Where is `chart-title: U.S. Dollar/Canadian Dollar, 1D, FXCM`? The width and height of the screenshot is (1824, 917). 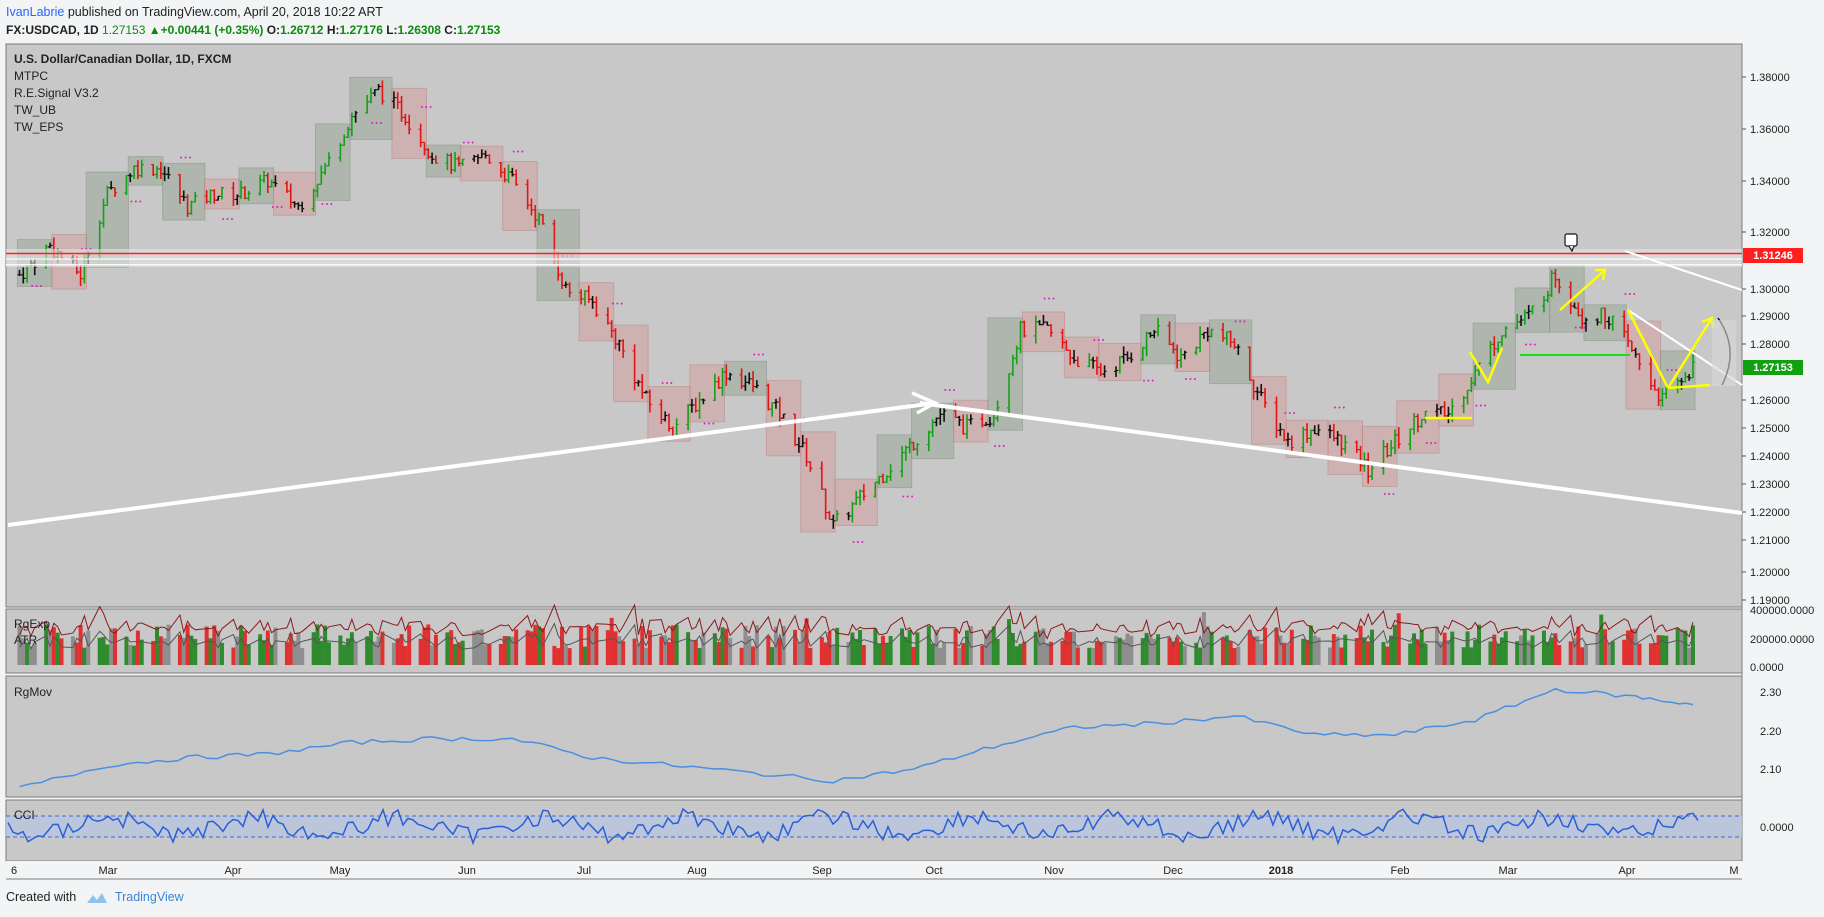 chart-title: U.S. Dollar/Canadian Dollar, 1D, FXCM is located at coordinates (122, 59).